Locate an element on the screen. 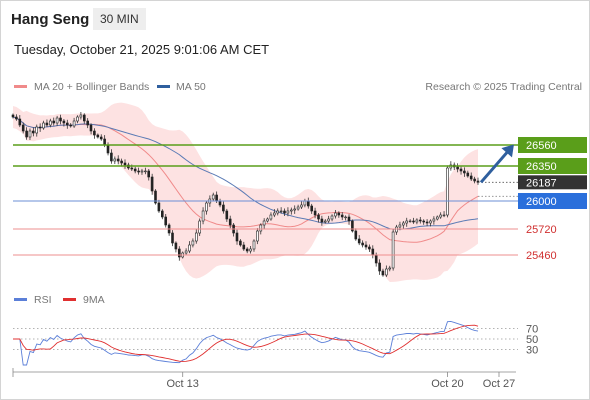 The height and width of the screenshot is (400, 590). resistance-label: 26350 is located at coordinates (541, 167).